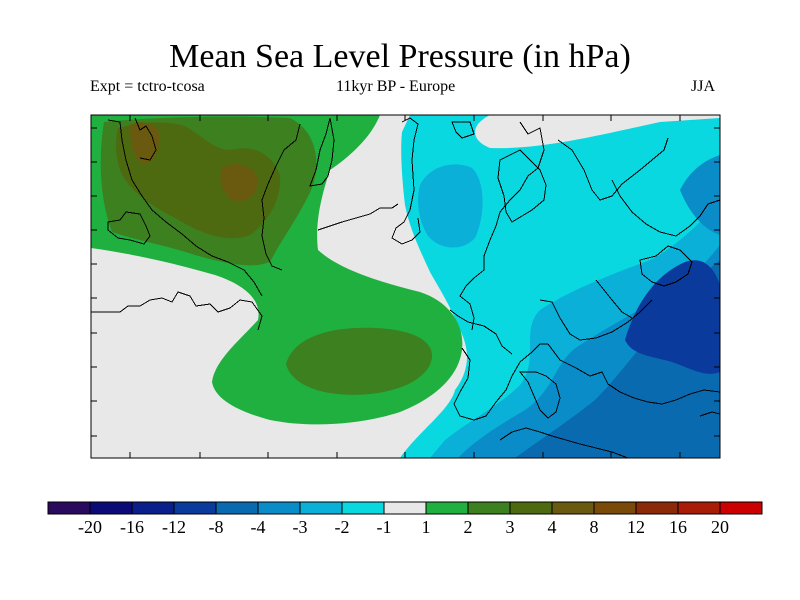 The width and height of the screenshot is (800, 600). Describe the element at coordinates (617, 359) in the screenshot. I see `blue-zone` at that location.